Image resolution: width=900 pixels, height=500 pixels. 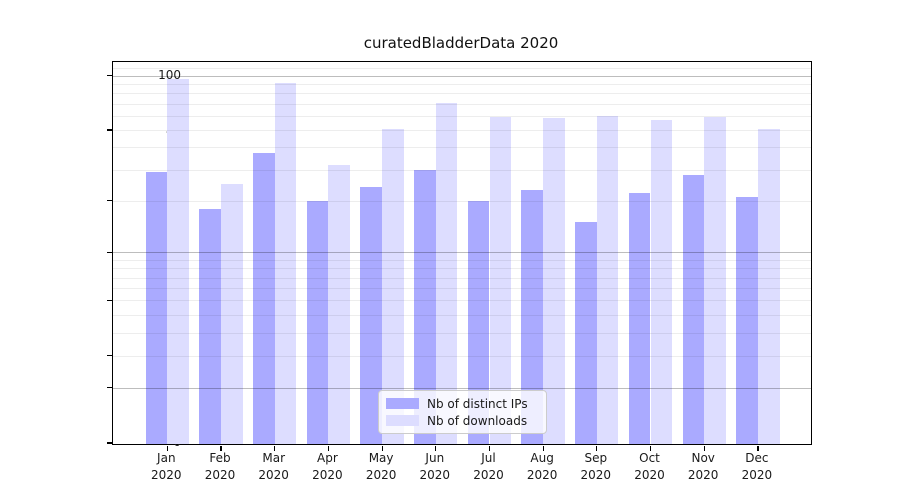 I want to click on x-axis-tick-label: Mar 2020, so click(x=273, y=466).